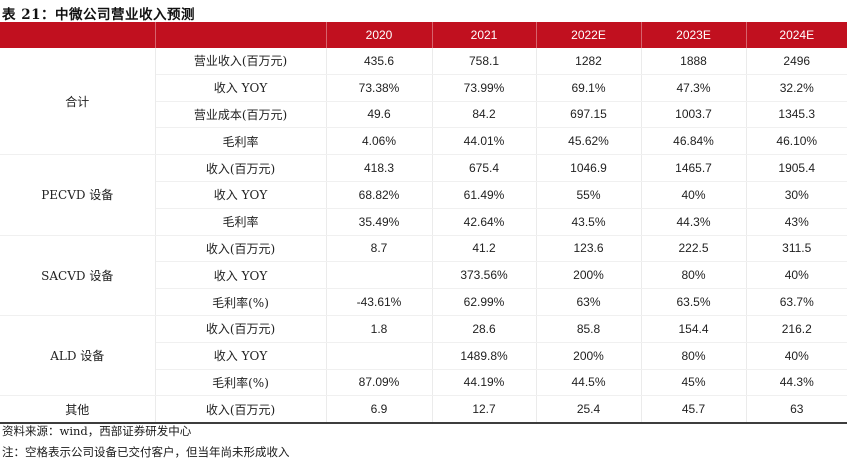 The width and height of the screenshot is (864, 459). I want to click on table-row: 营业成本(百万元) 49.6 84.2 697.15 1003.7 1345.3, so click(423, 115).